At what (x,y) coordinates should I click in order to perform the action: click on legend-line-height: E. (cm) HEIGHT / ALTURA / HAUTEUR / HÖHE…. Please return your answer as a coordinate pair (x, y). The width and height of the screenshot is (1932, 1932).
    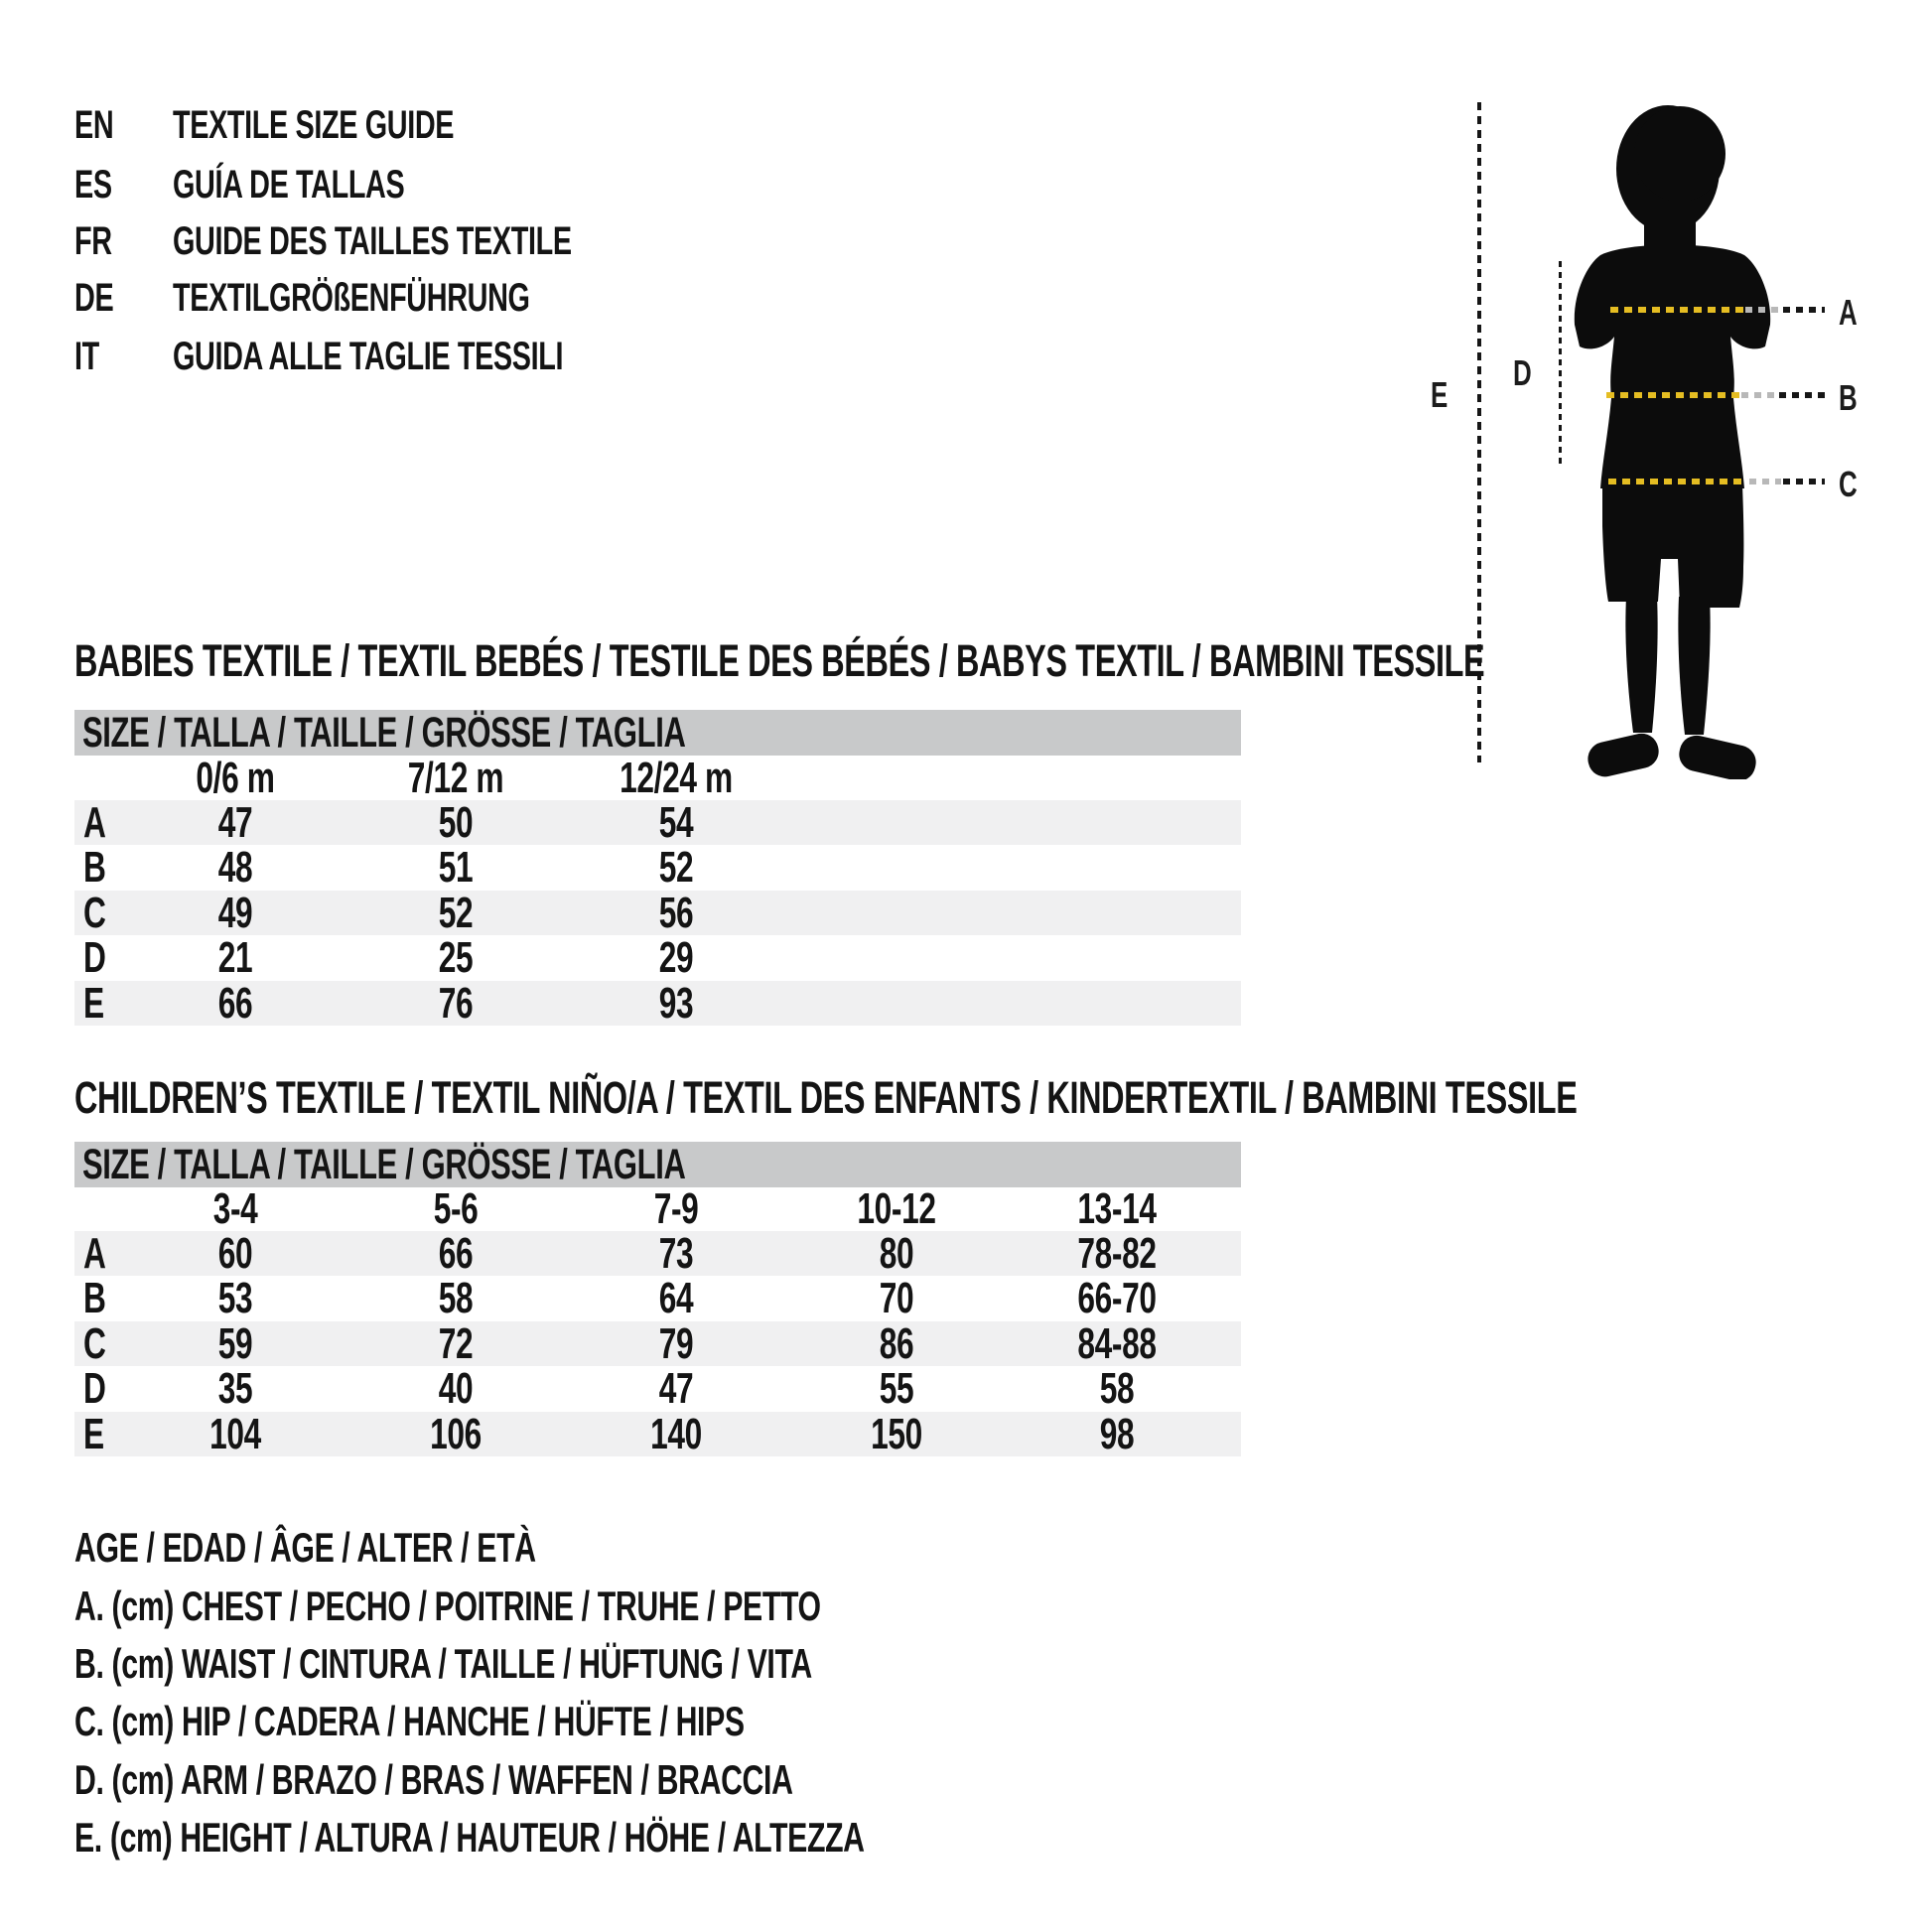
    Looking at the image, I should click on (470, 1838).